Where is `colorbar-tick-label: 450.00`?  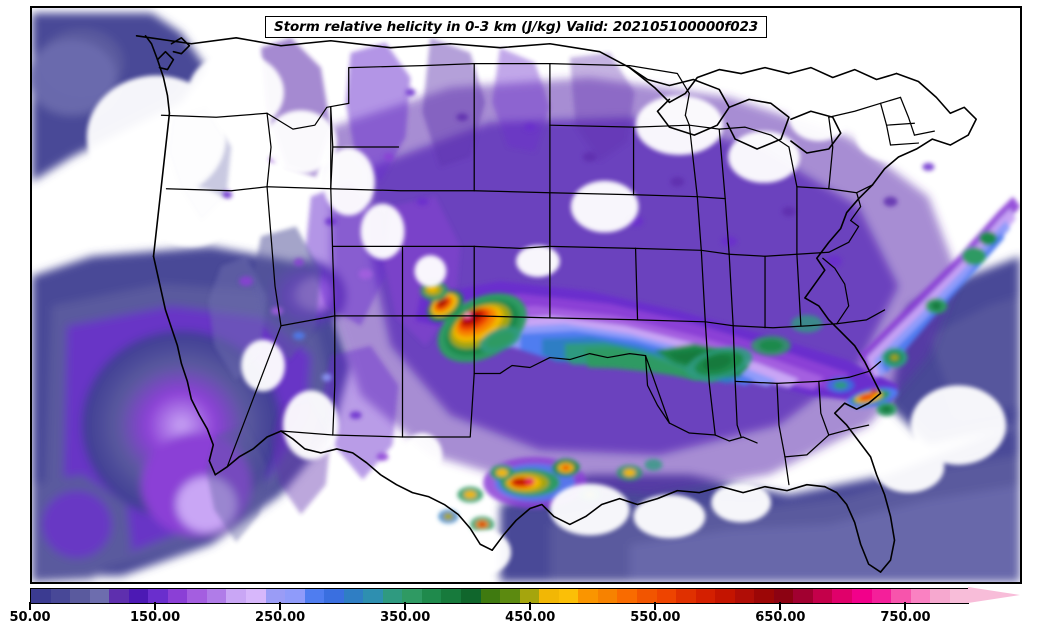 colorbar-tick-label: 450.00 is located at coordinates (530, 617).